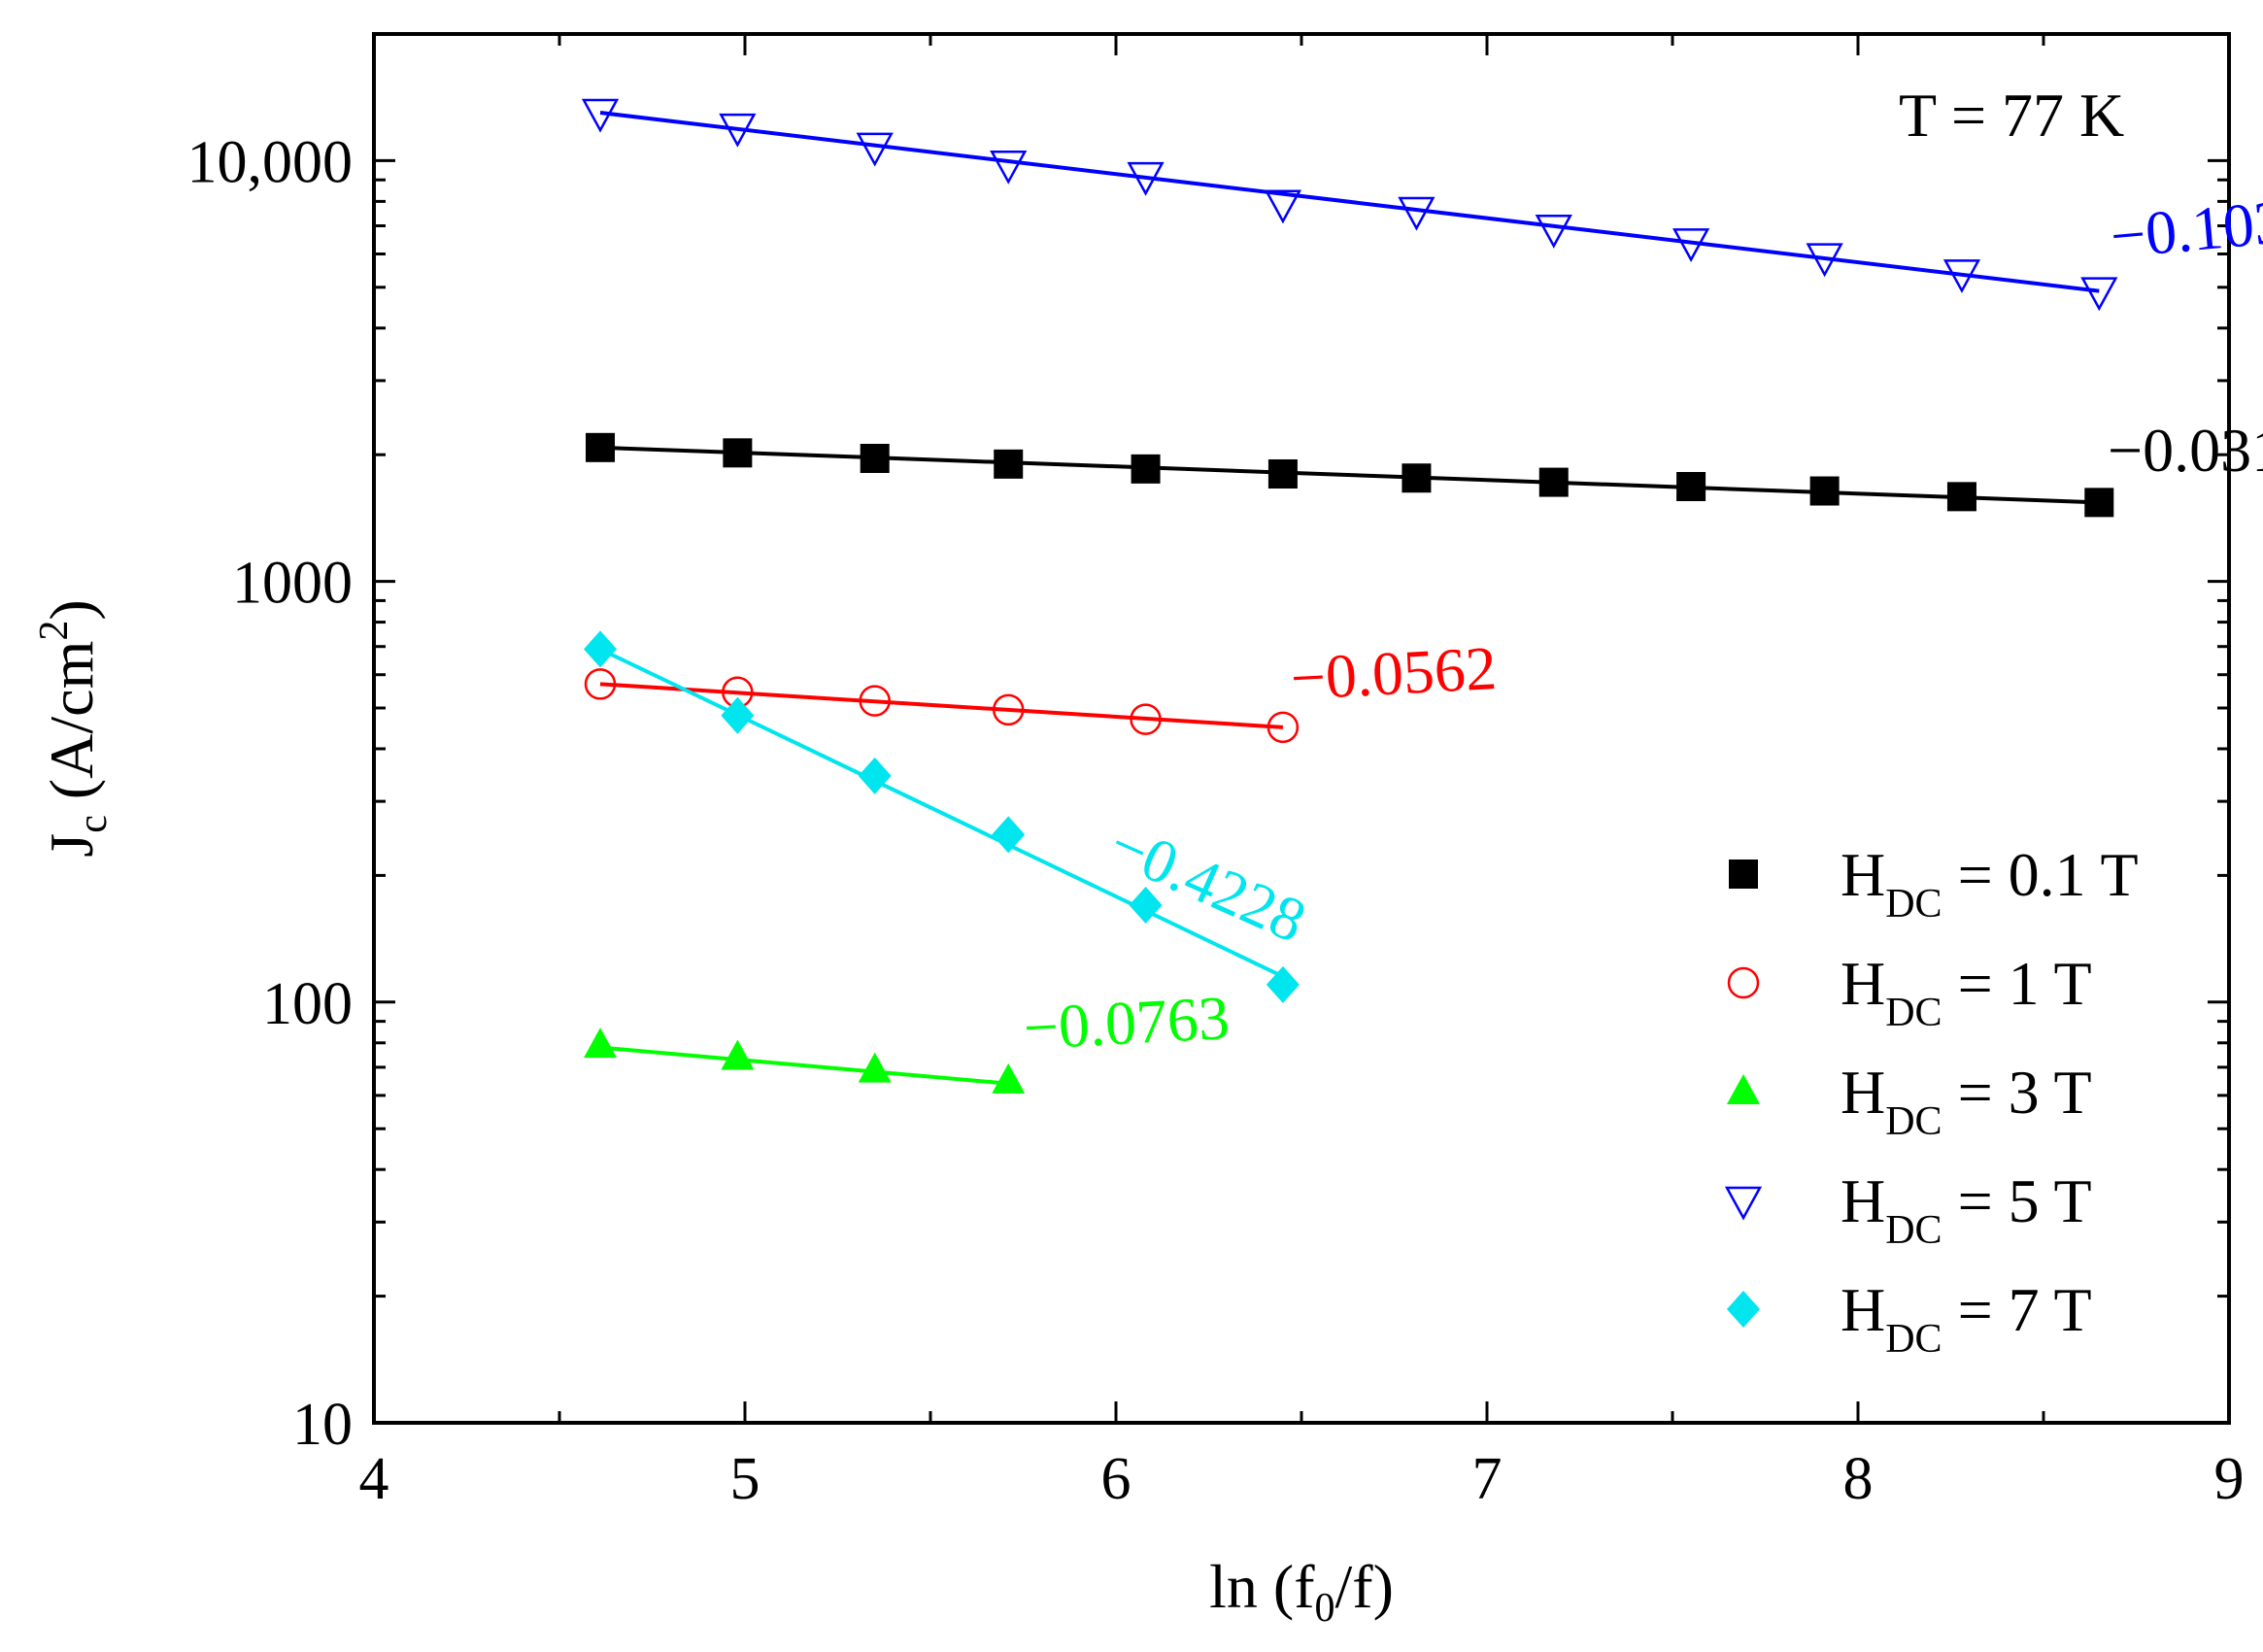 This screenshot has width=2263, height=1652. I want to click on y-axis-label-sup: 2, so click(55, 631).